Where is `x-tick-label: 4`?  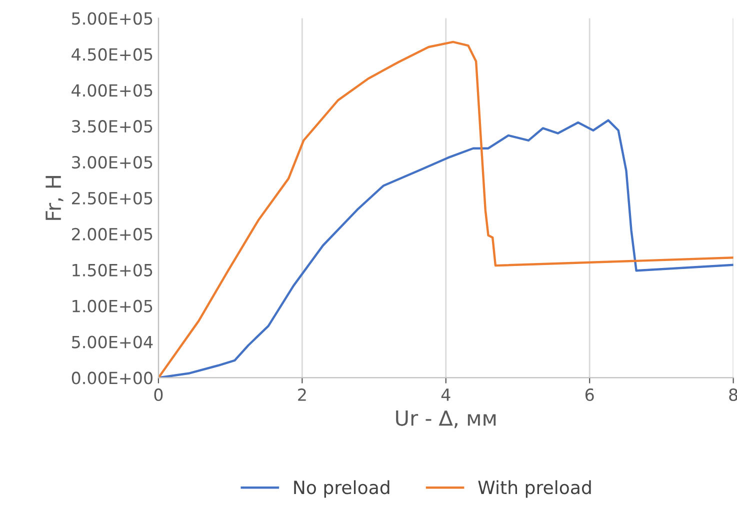 x-tick-label: 4 is located at coordinates (445, 394).